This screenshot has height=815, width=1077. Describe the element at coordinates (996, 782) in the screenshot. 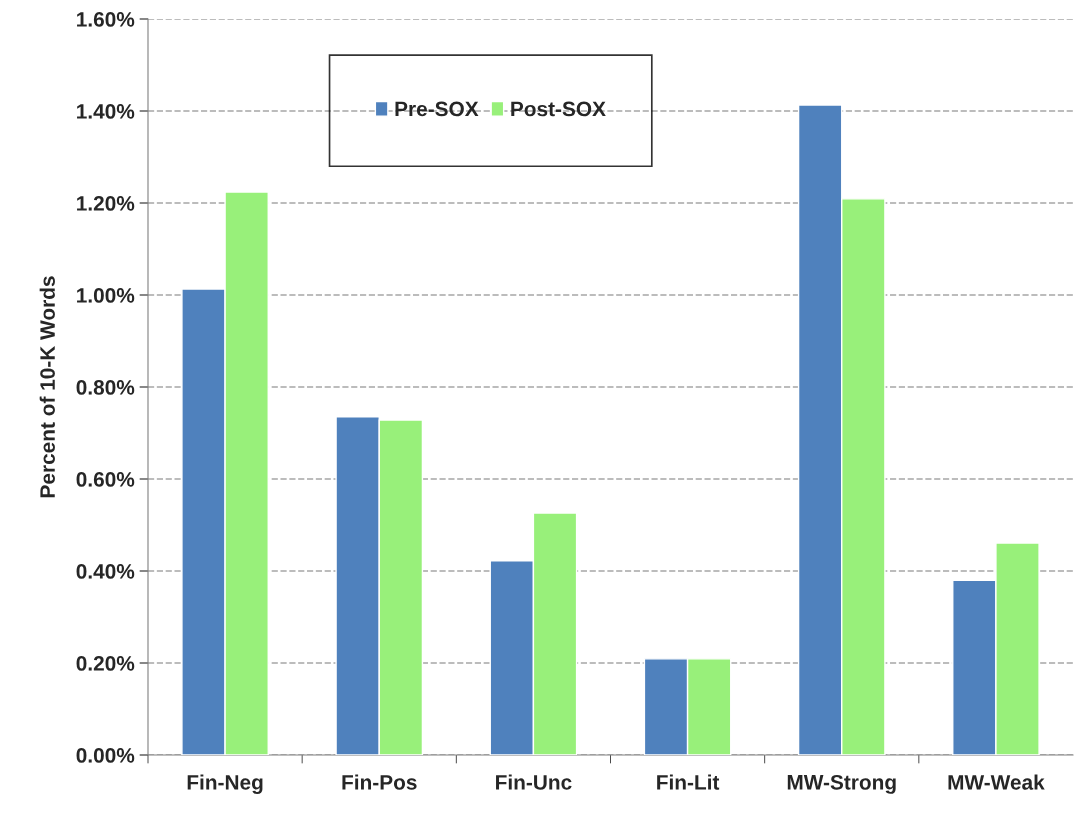

I see `x-tick-label: MW-Weak` at that location.